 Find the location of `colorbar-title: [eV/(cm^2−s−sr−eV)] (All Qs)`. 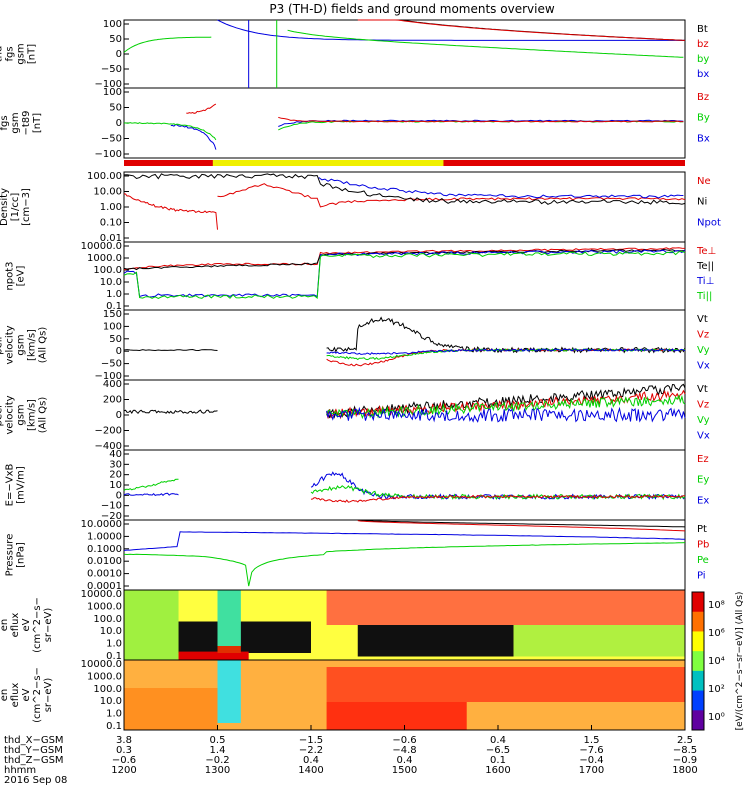

colorbar-title: [eV/(cm^2−s−sr−eV)] (All Qs) is located at coordinates (740, 661).